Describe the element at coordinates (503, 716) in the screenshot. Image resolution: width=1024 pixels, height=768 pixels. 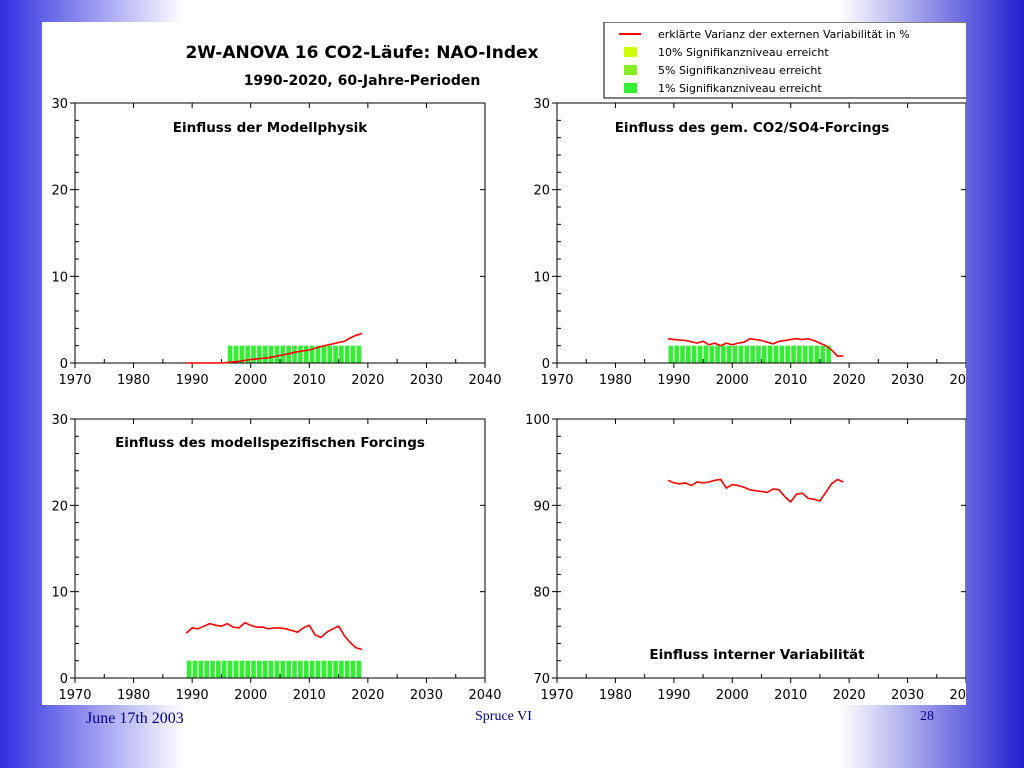
I see `footer-center: Spruce VI` at that location.